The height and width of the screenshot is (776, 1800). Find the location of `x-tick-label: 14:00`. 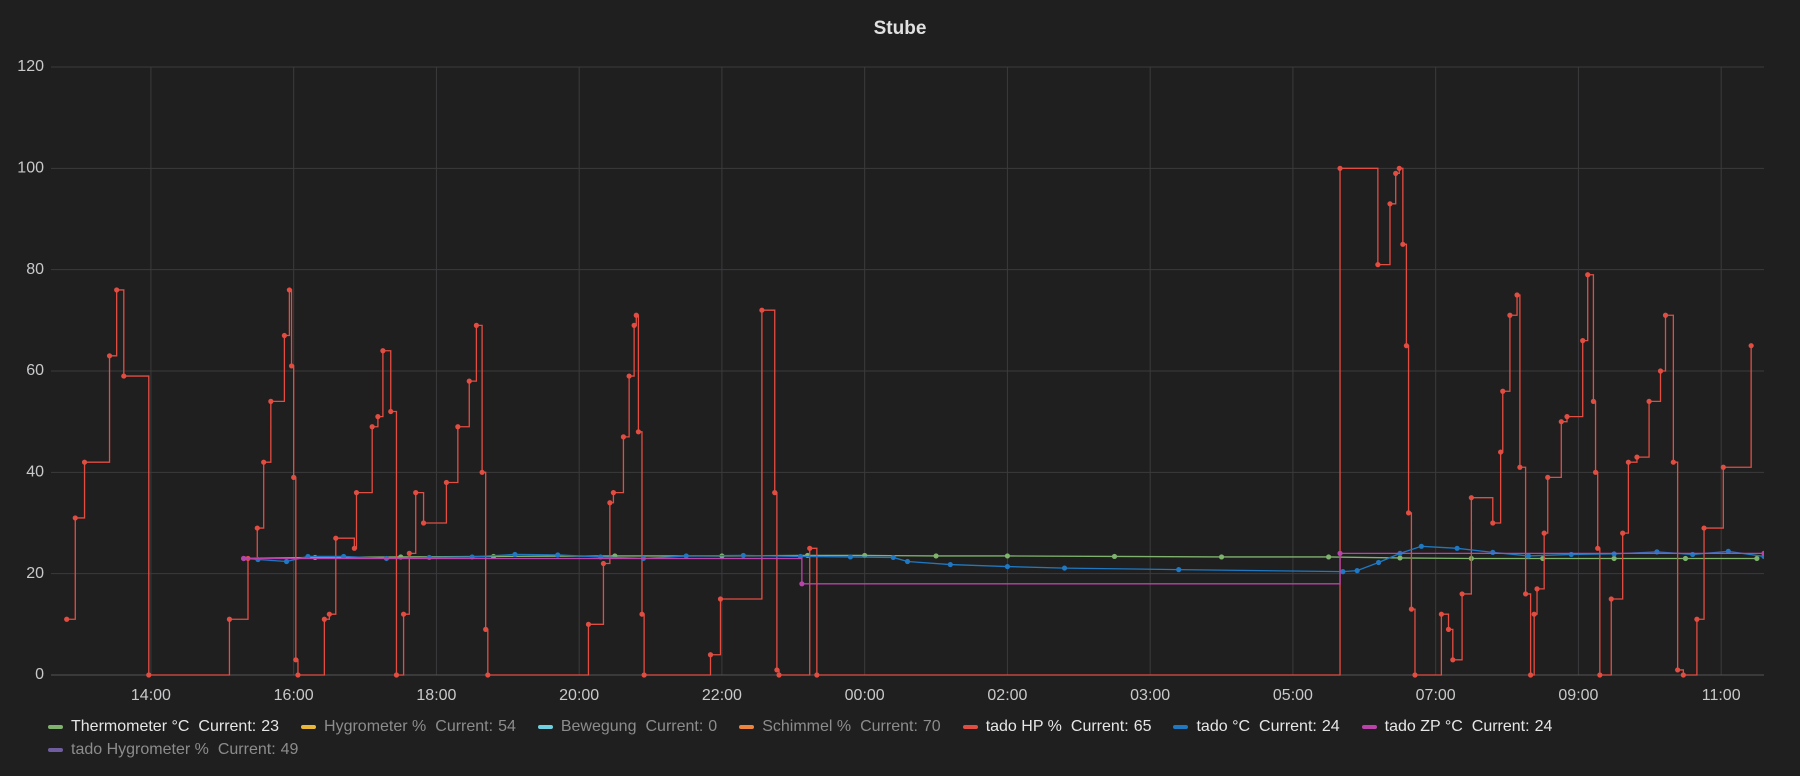

x-tick-label: 14:00 is located at coordinates (151, 695).